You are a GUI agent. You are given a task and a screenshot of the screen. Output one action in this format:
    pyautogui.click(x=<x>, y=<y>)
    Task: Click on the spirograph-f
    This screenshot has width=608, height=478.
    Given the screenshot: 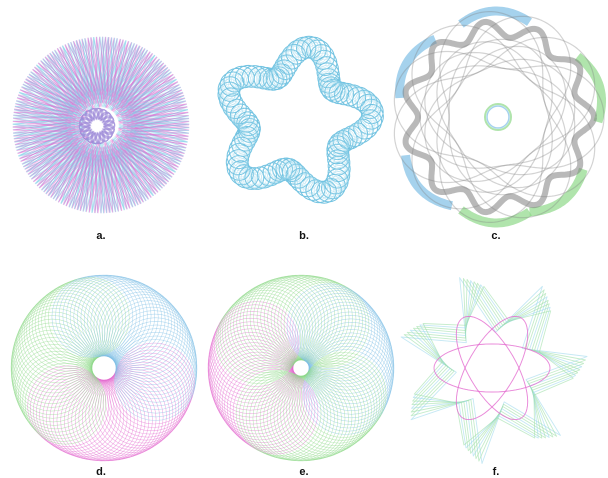 What is the action you would take?
    pyautogui.click(x=494, y=370)
    